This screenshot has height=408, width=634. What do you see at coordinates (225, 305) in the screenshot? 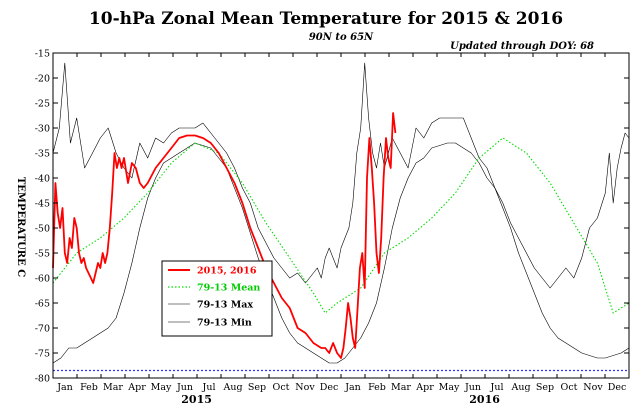
I see `legend-label-max: 79-13 Max` at bounding box center [225, 305].